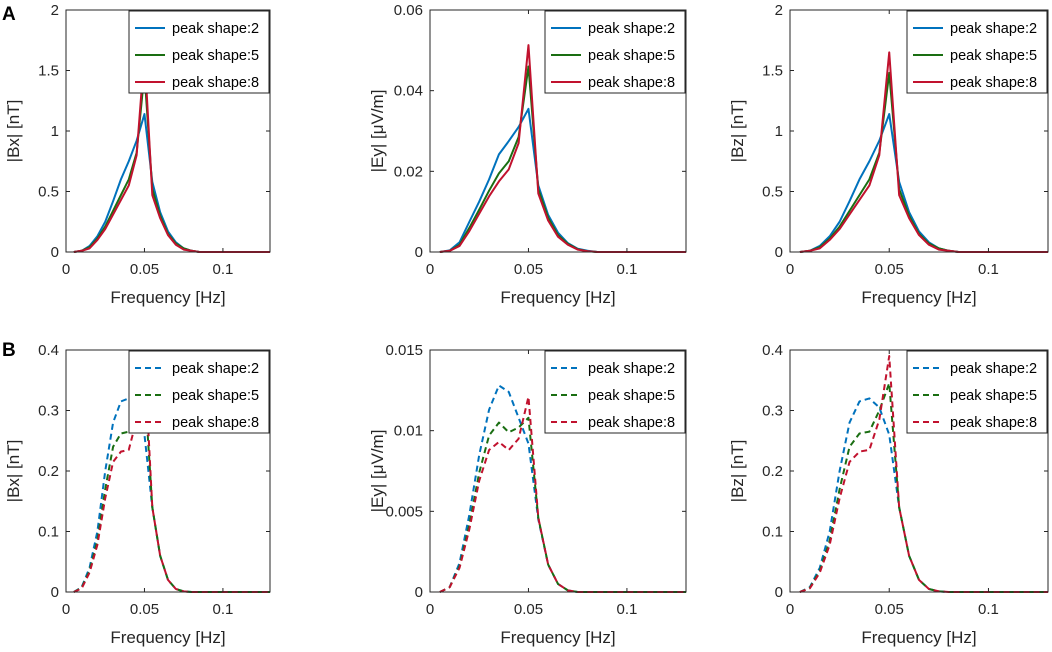  What do you see at coordinates (9, 14) in the screenshot?
I see `panel-label-a: A` at bounding box center [9, 14].